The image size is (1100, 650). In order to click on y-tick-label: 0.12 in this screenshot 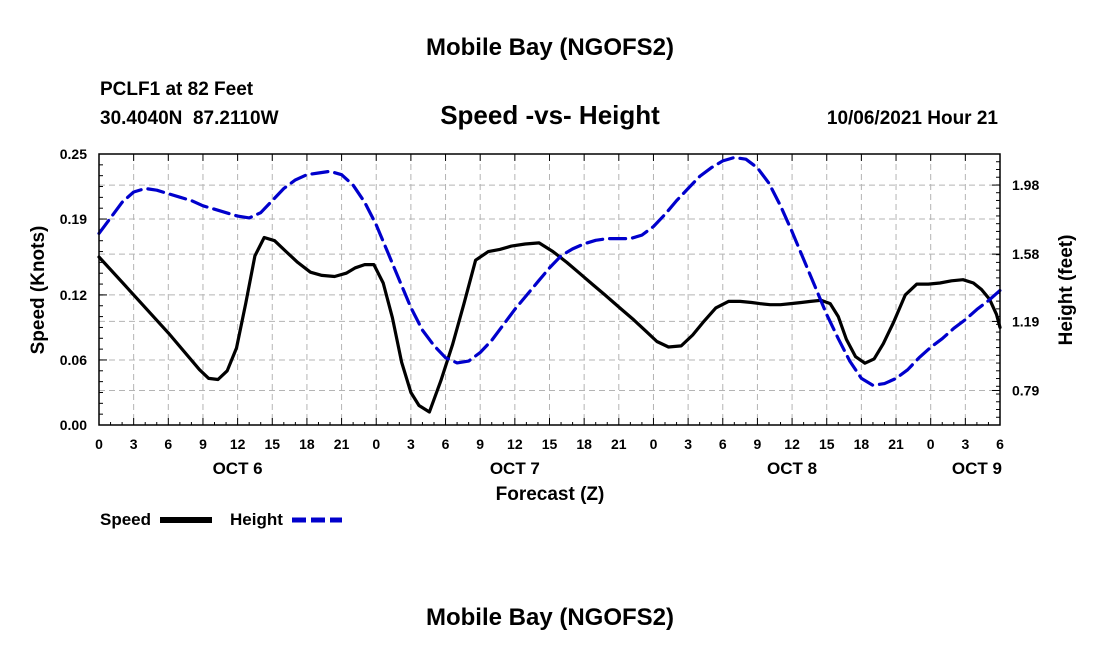, I will do `click(73, 295)`.